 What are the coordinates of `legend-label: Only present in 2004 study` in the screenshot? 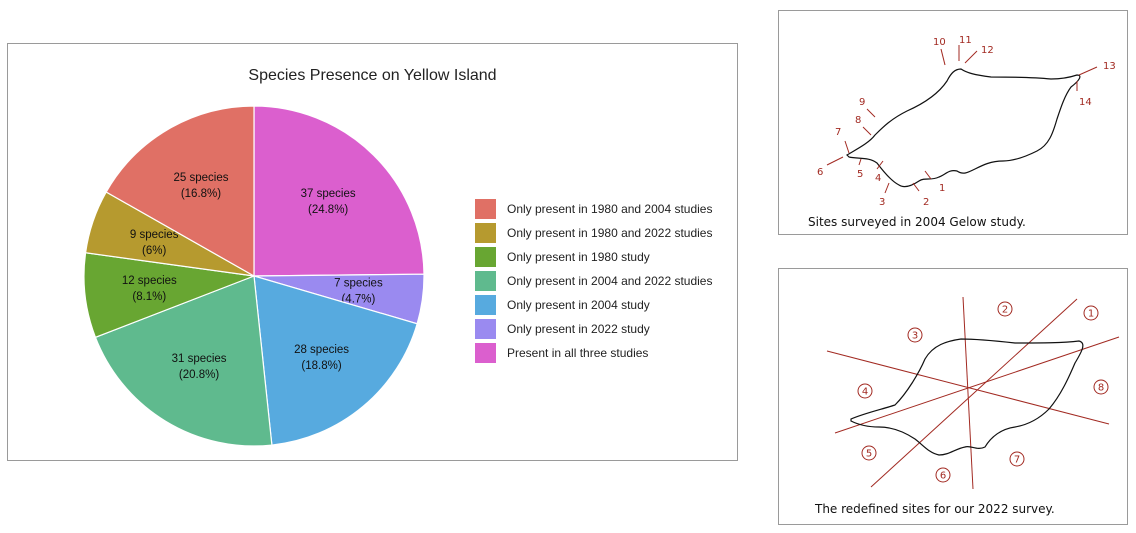 It's located at (578, 305).